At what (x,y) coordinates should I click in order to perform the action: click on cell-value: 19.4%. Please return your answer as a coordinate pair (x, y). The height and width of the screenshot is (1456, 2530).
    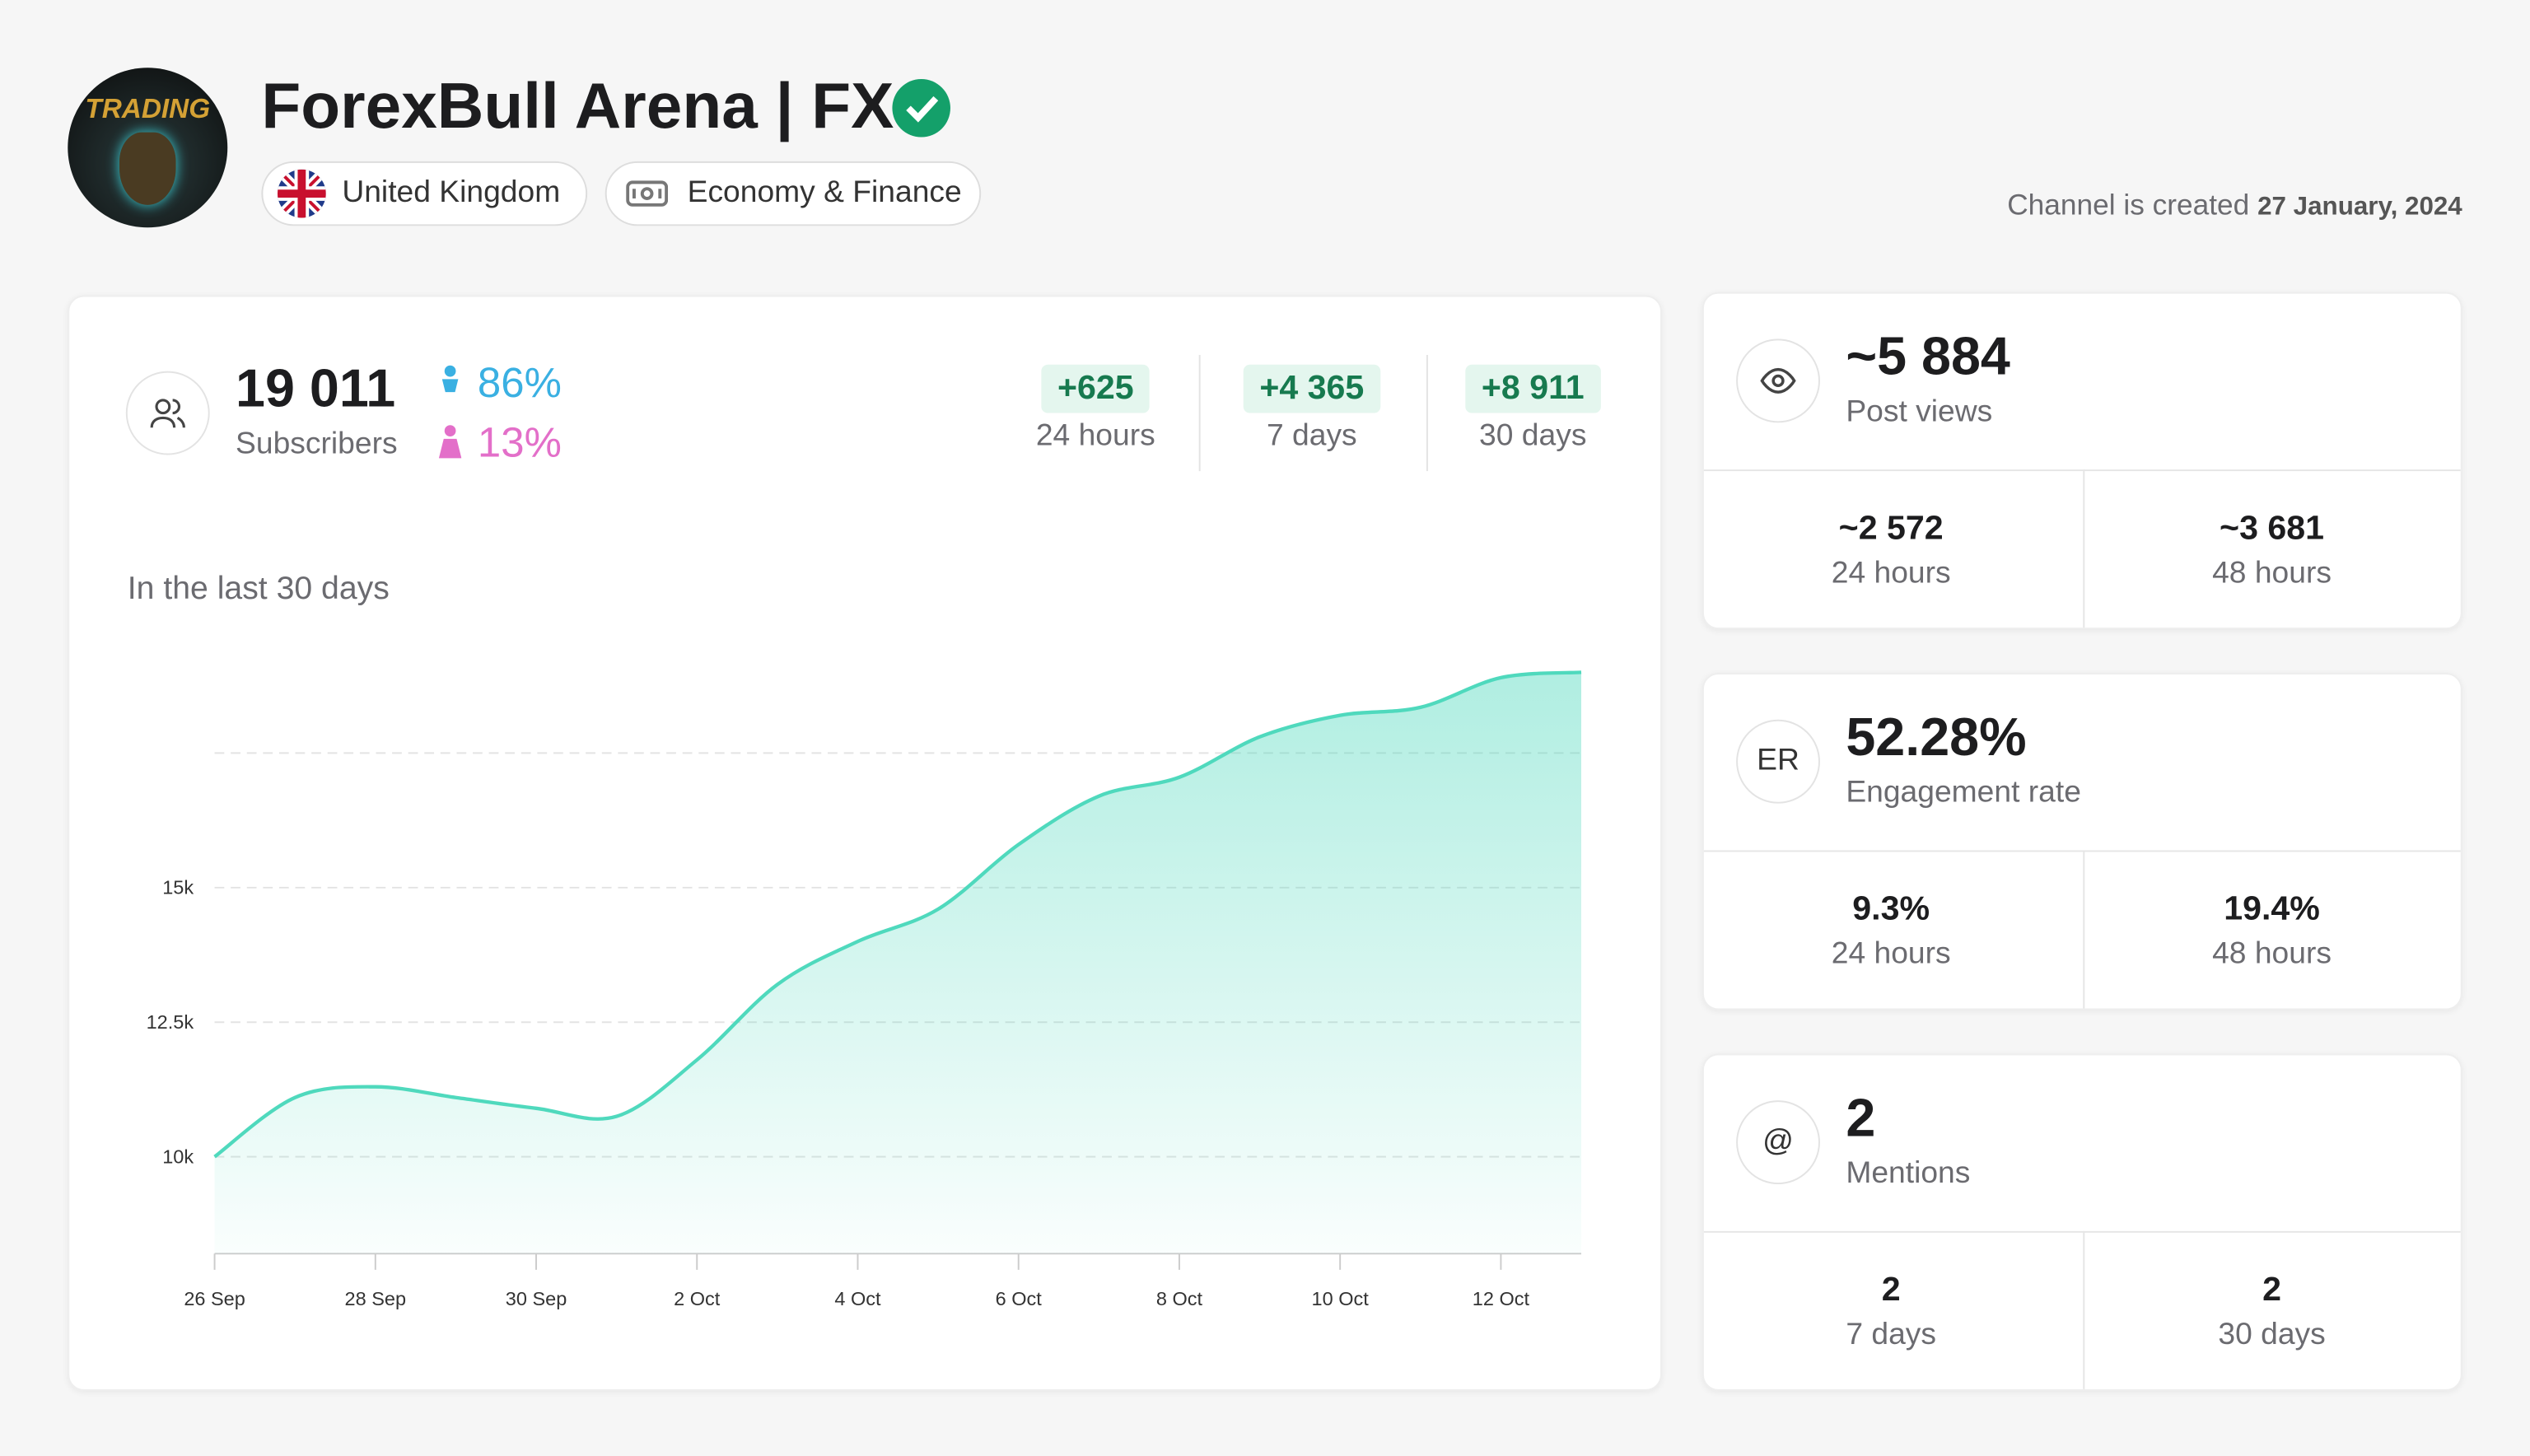
    Looking at the image, I should click on (2272, 909).